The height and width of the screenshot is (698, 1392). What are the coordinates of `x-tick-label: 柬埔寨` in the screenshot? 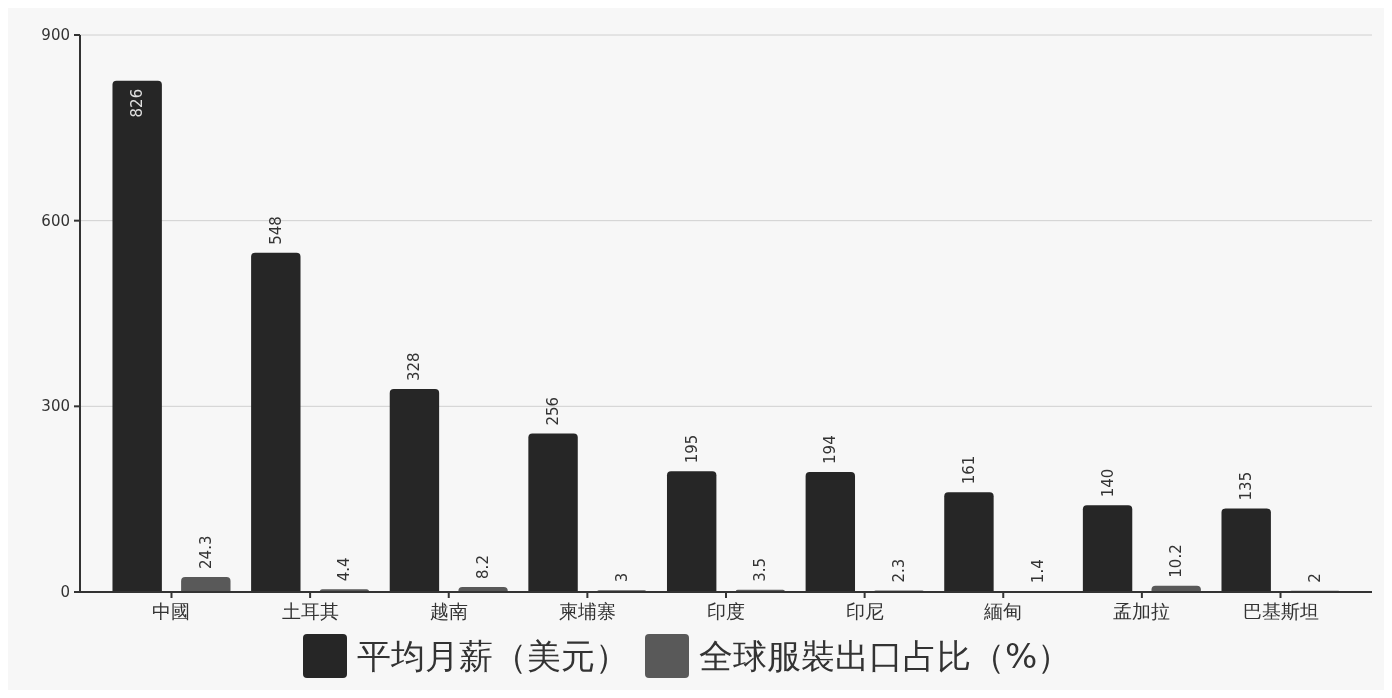 It's located at (587, 611).